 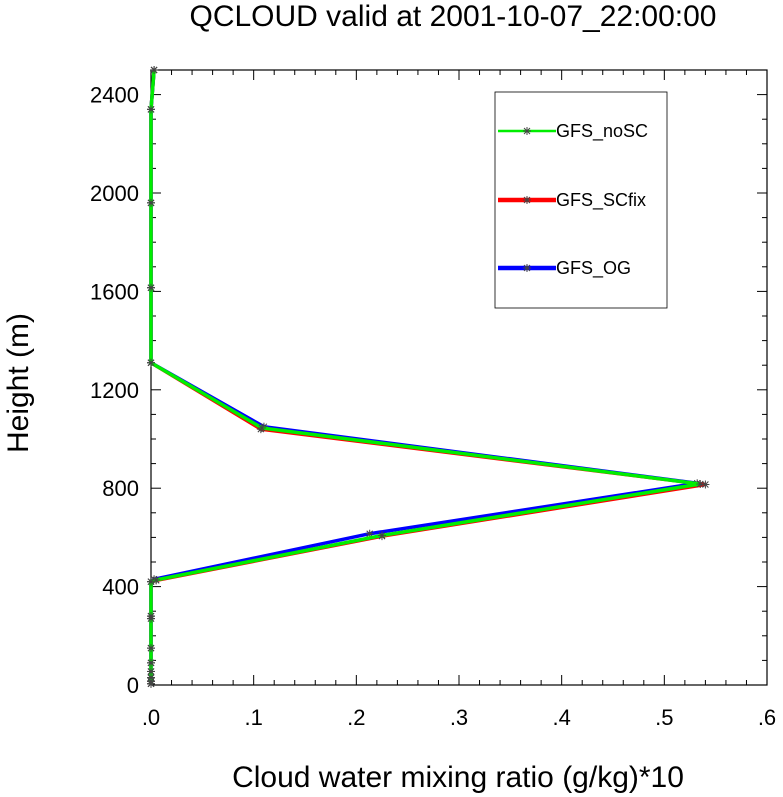 I want to click on y-tick-label: 2400, so click(x=114, y=95).